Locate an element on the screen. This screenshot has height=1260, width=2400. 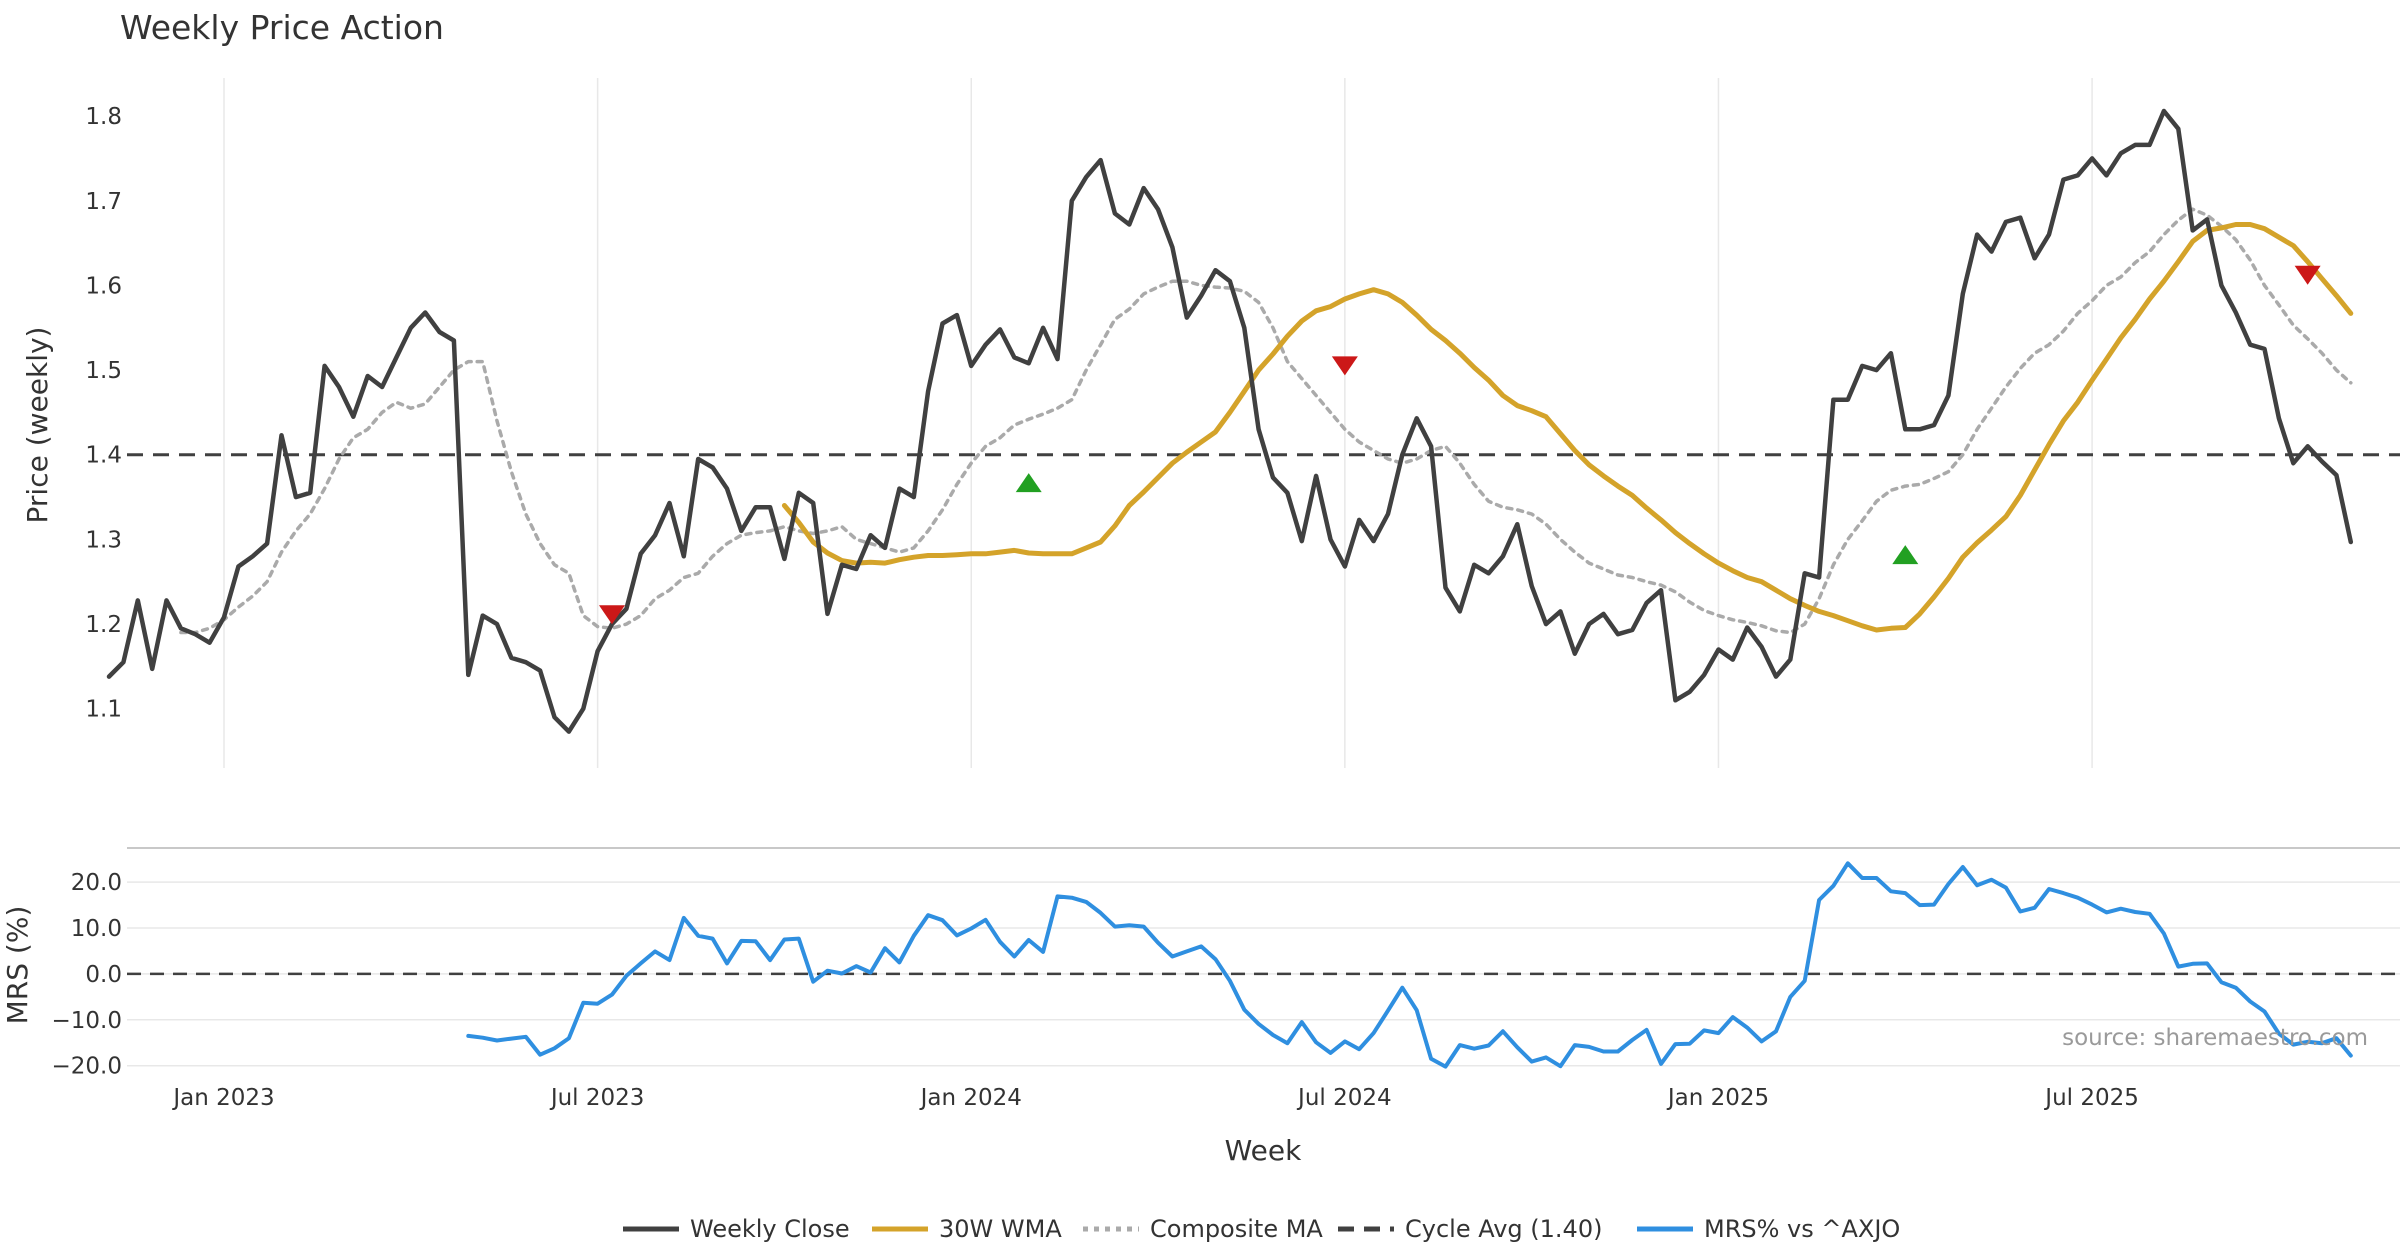
price-y-tick: 1.8 is located at coordinates (103, 117).